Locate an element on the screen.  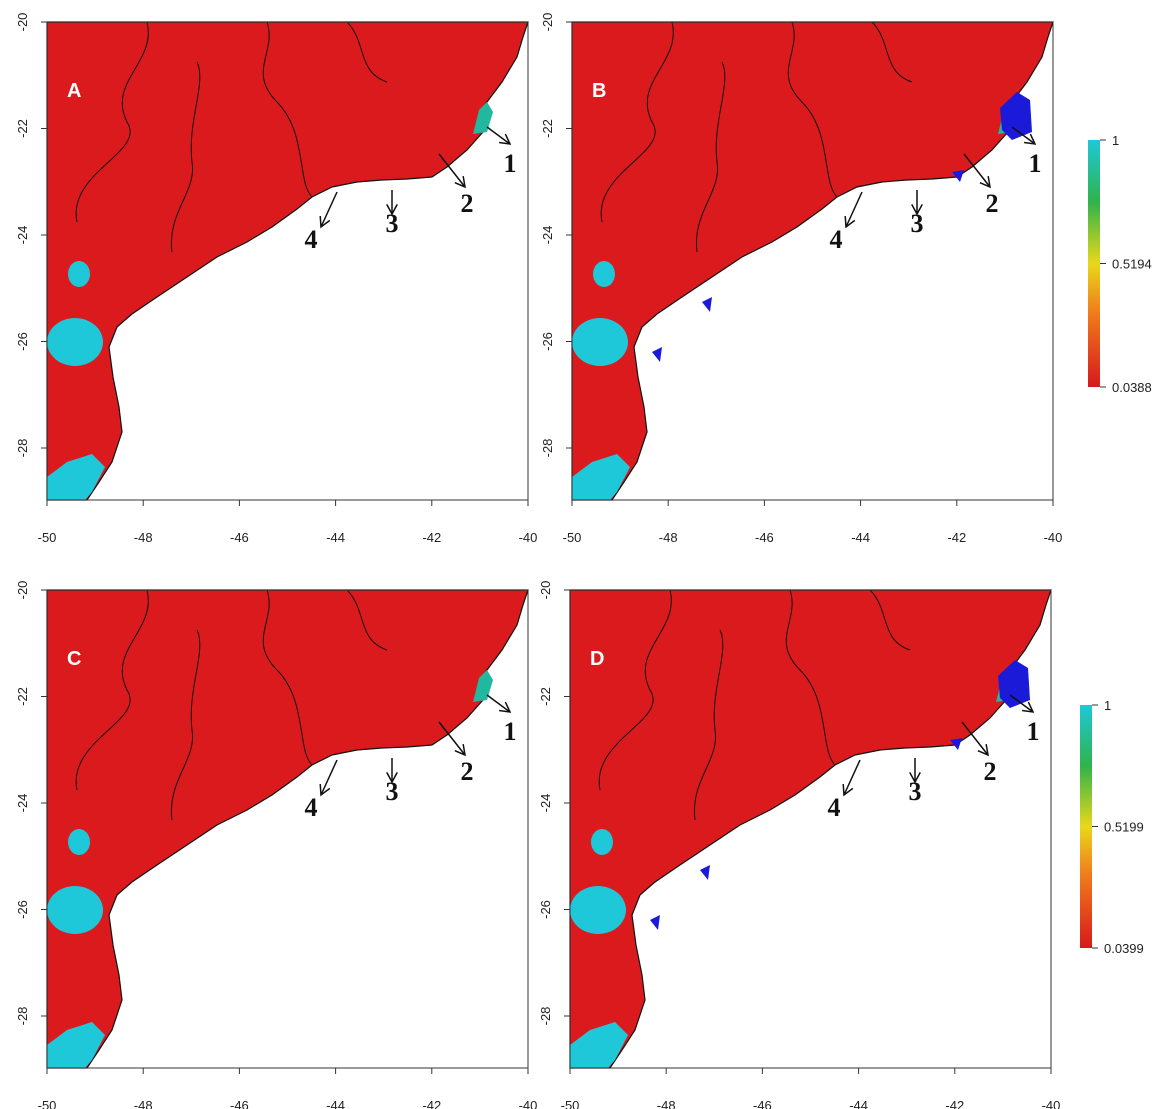
colorbar-label: 0.5194 is located at coordinates (1132, 264).